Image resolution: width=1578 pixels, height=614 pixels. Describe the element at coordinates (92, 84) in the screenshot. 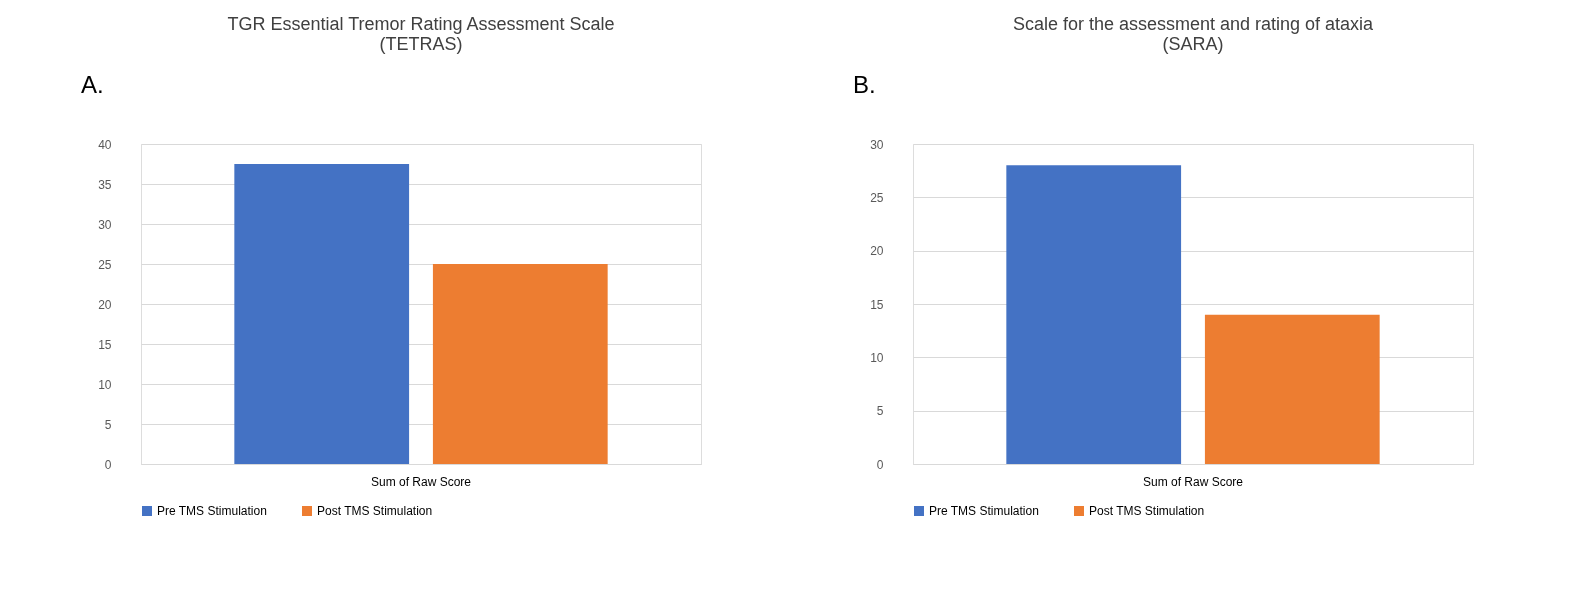

I see `text: A.` at that location.